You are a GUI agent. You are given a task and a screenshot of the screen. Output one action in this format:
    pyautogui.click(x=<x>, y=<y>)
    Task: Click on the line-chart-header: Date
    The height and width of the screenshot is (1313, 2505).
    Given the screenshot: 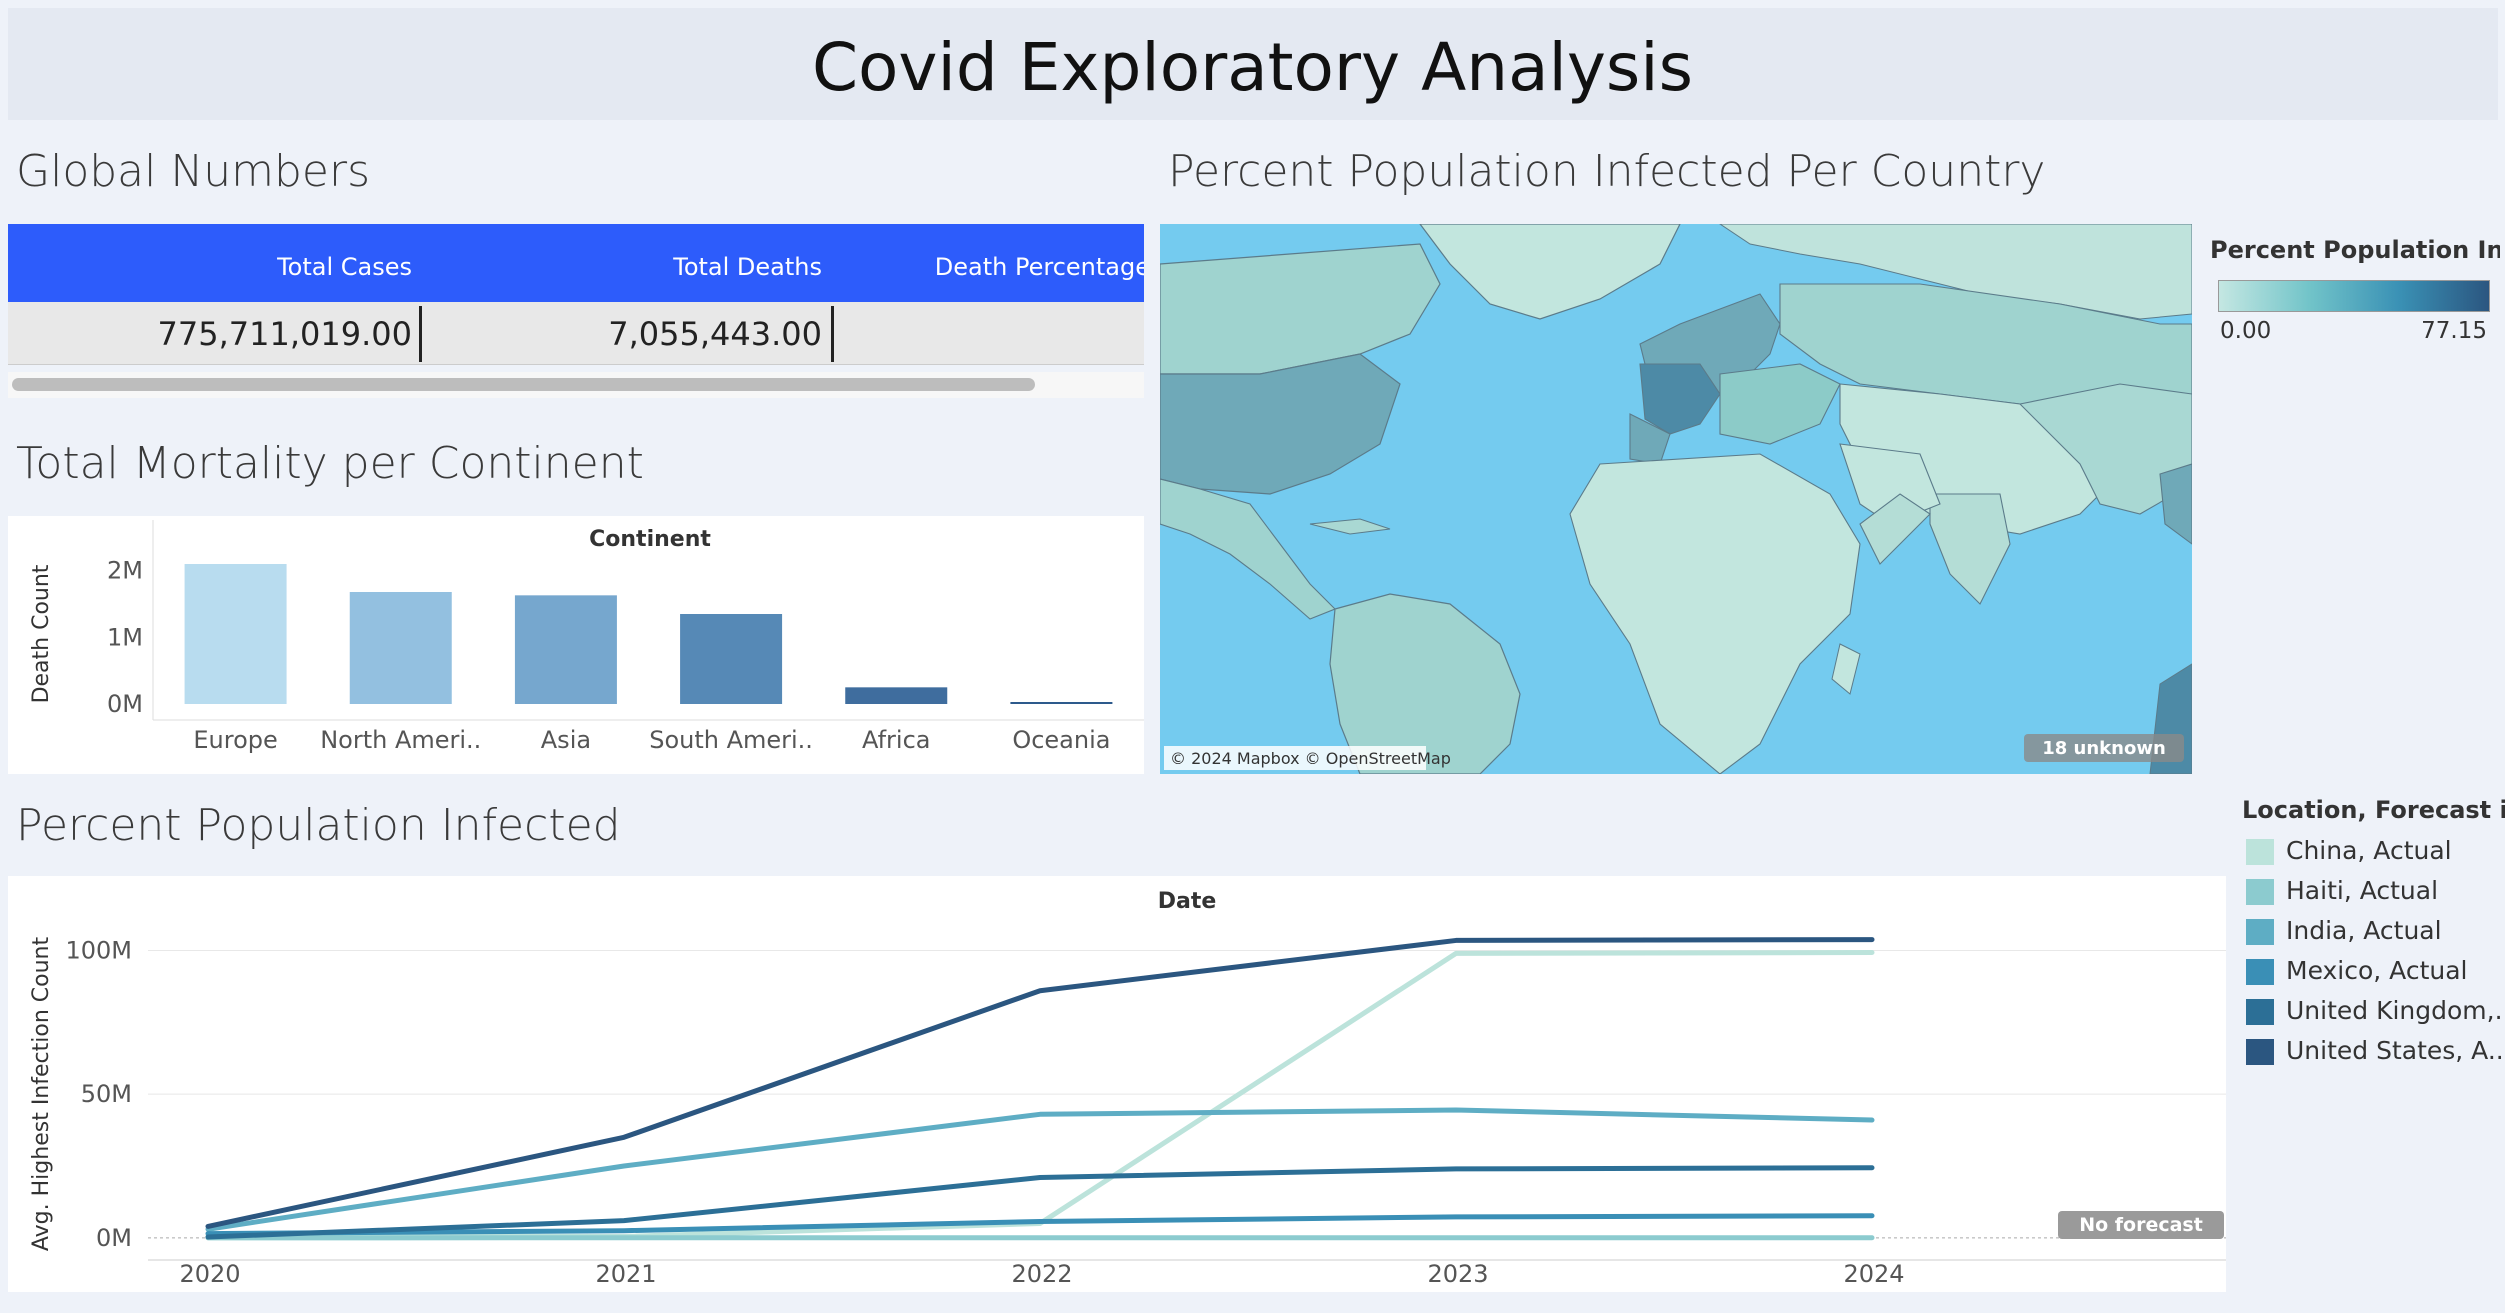 What is the action you would take?
    pyautogui.click(x=1187, y=901)
    